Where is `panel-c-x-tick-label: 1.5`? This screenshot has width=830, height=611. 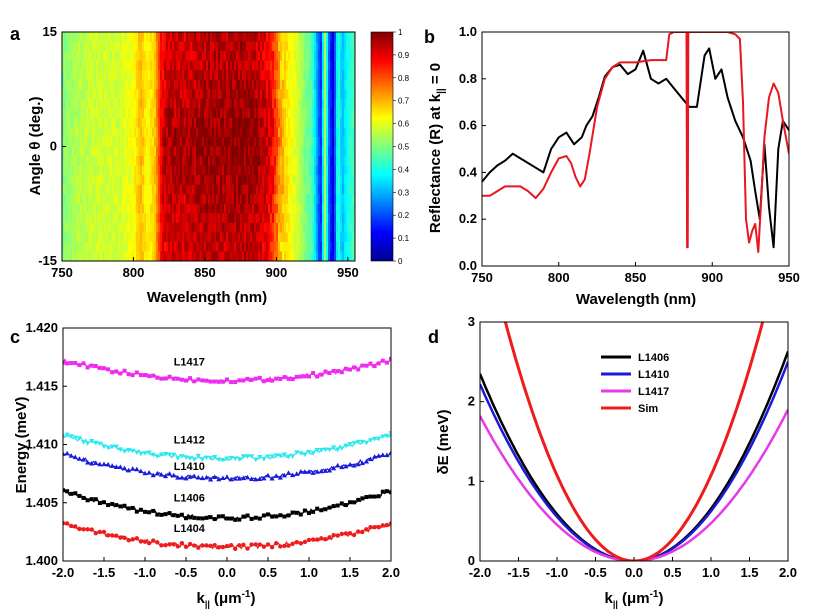
panel-c-x-tick-label: 1.5 is located at coordinates (350, 572).